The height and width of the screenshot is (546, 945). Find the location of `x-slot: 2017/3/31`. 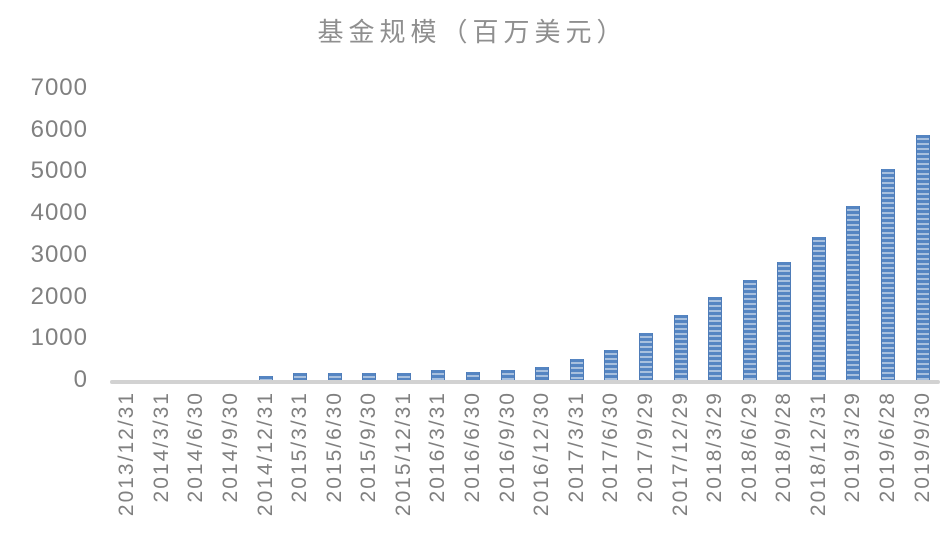

x-slot: 2017/3/31 is located at coordinates (577, 466).